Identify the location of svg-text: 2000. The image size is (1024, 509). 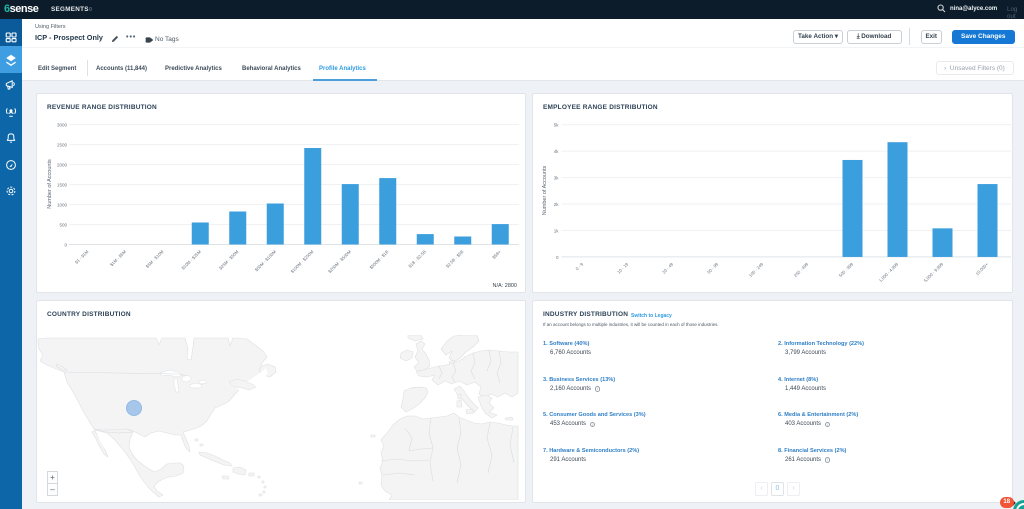
(62, 165).